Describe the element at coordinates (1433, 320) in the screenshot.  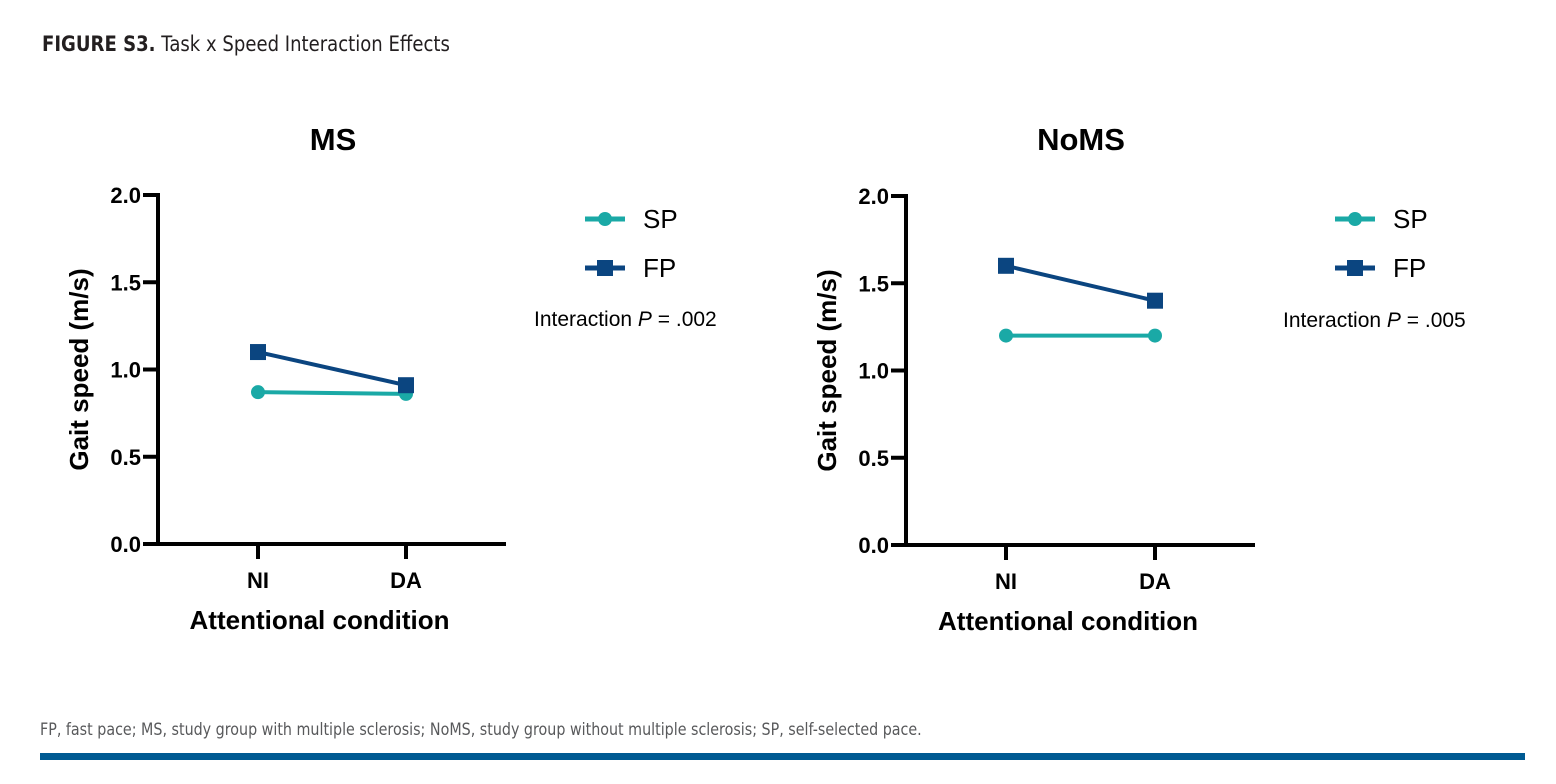
I see `annotation-value: = .005` at that location.